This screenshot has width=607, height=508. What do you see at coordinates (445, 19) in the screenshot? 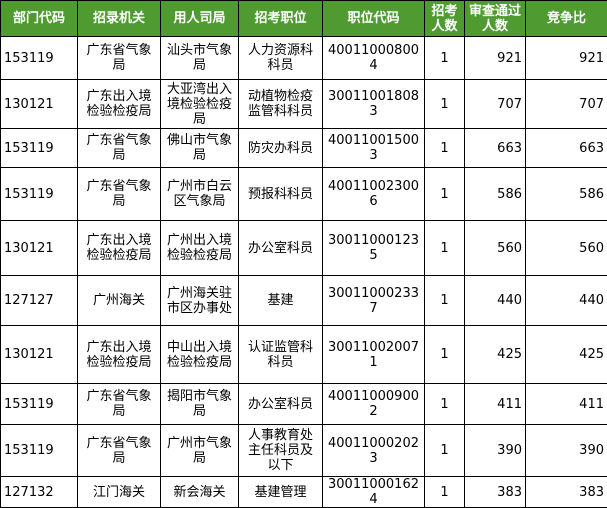
I see `header-cell: 招考人数` at bounding box center [445, 19].